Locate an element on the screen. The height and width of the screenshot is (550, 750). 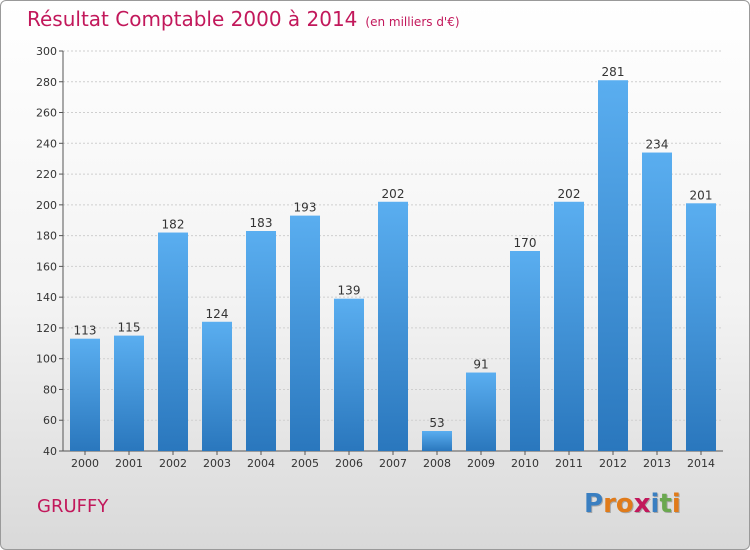
y-tick-label: 40 is located at coordinates (50, 451).